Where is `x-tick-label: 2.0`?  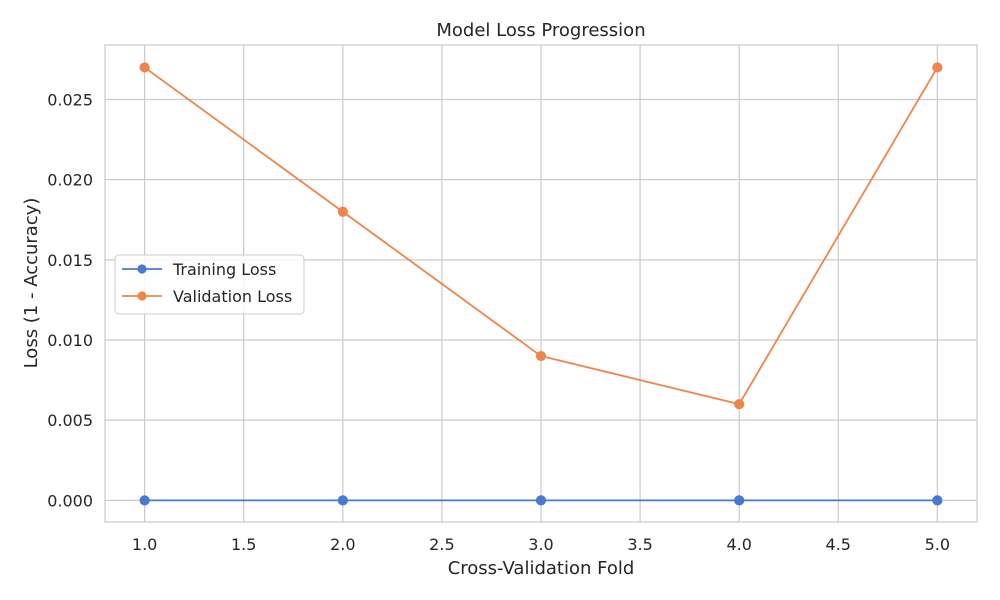 x-tick-label: 2.0 is located at coordinates (342, 544).